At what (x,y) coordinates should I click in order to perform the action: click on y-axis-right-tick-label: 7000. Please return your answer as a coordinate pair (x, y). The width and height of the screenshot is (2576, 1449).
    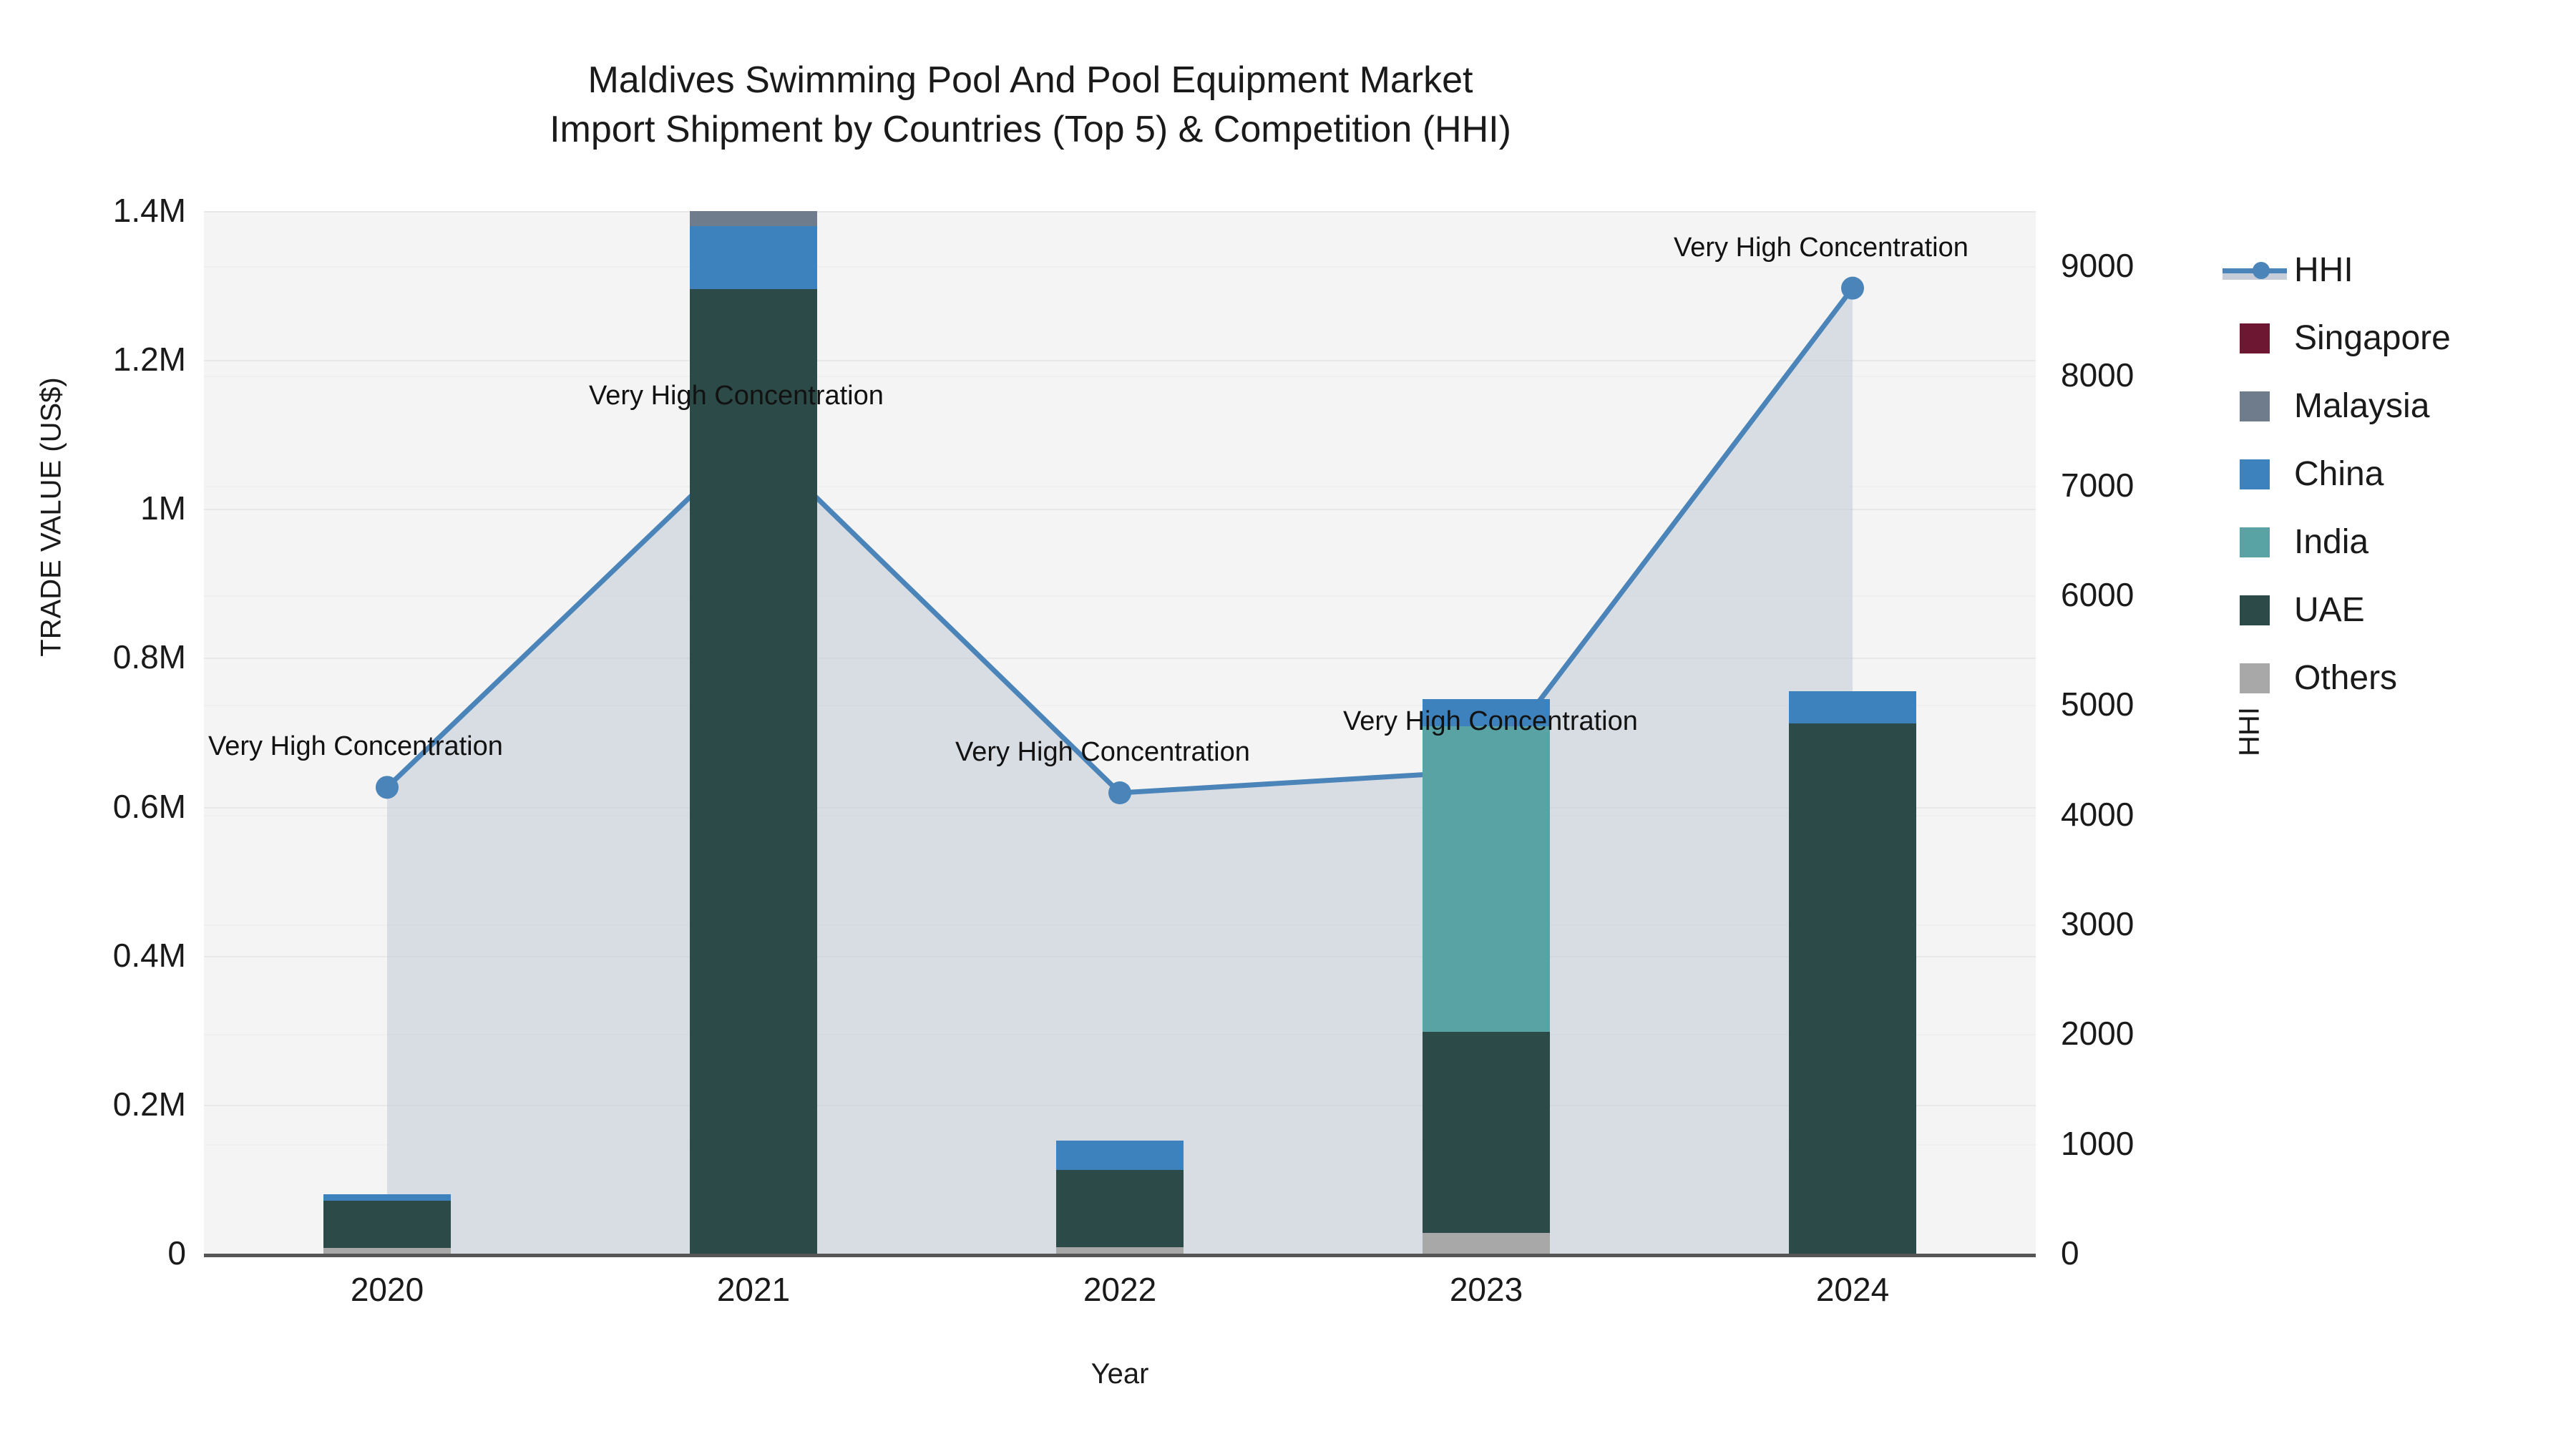
    Looking at the image, I should click on (2098, 485).